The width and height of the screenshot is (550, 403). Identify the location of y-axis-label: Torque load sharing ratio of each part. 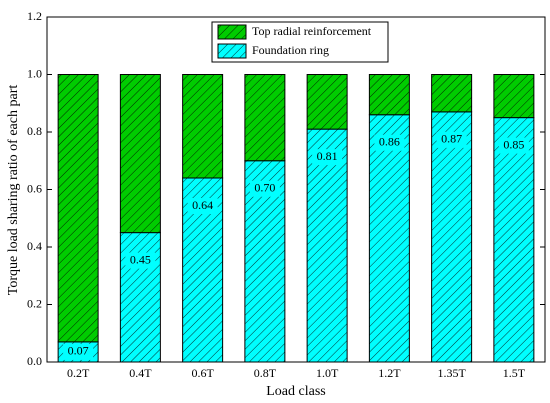
(13, 190).